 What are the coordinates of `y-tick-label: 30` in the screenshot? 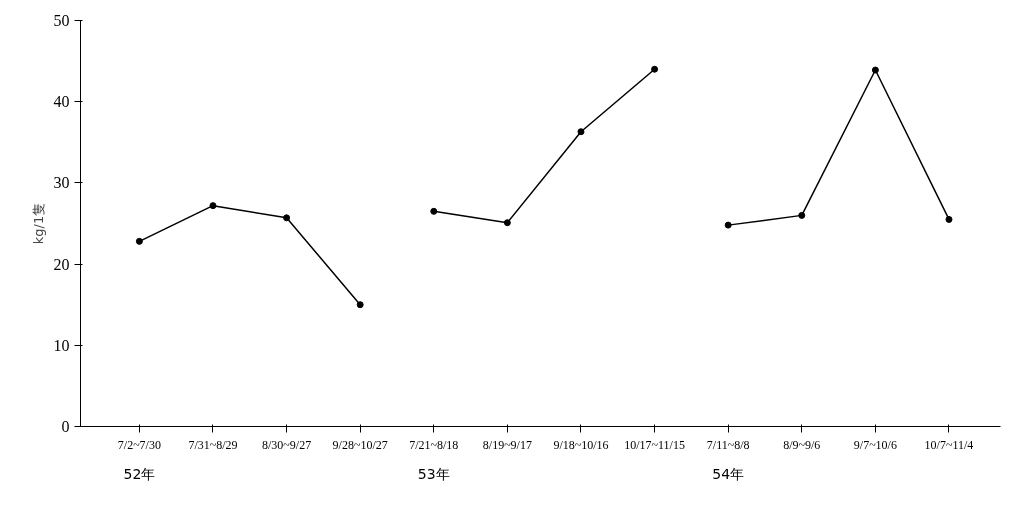 It's located at (61, 183).